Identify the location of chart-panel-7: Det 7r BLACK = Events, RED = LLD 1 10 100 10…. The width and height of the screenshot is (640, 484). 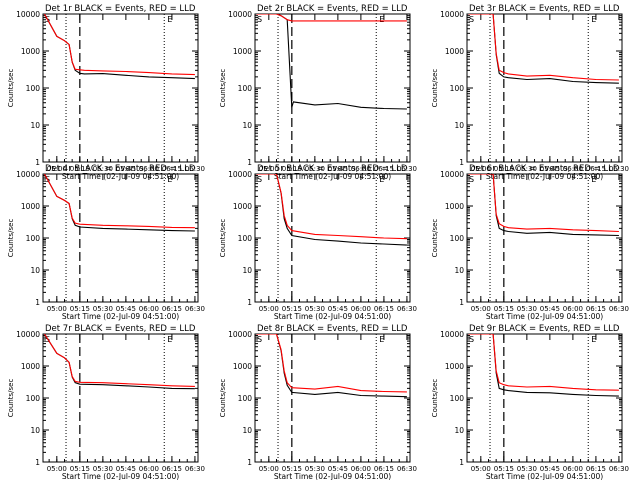
(106, 402).